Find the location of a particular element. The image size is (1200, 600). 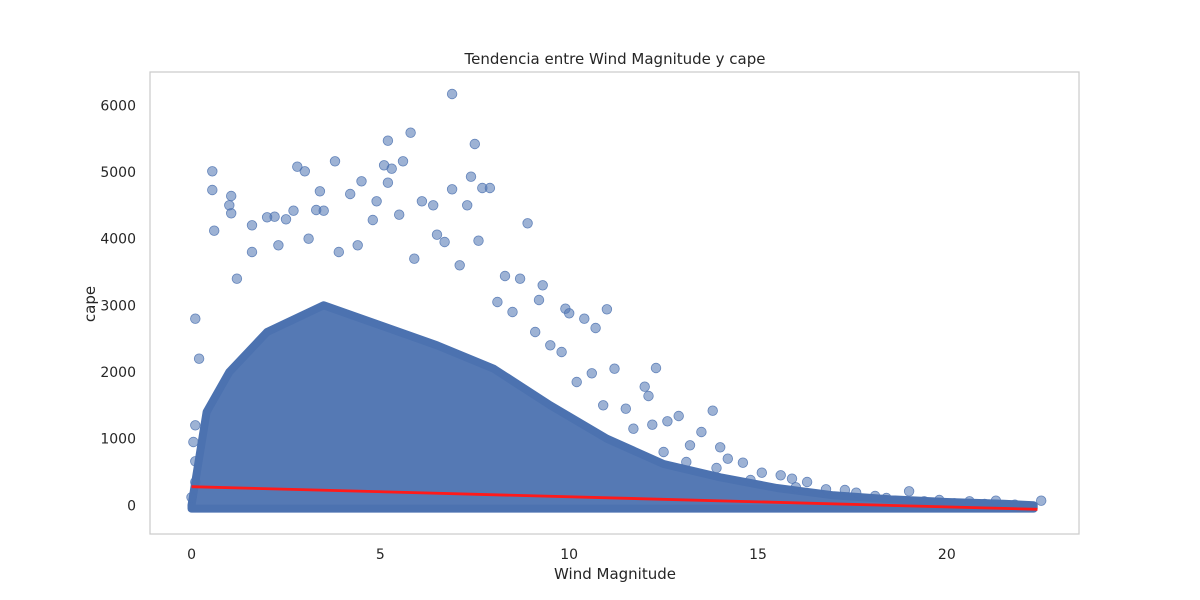

x-tick-label: 0 is located at coordinates (191, 555).